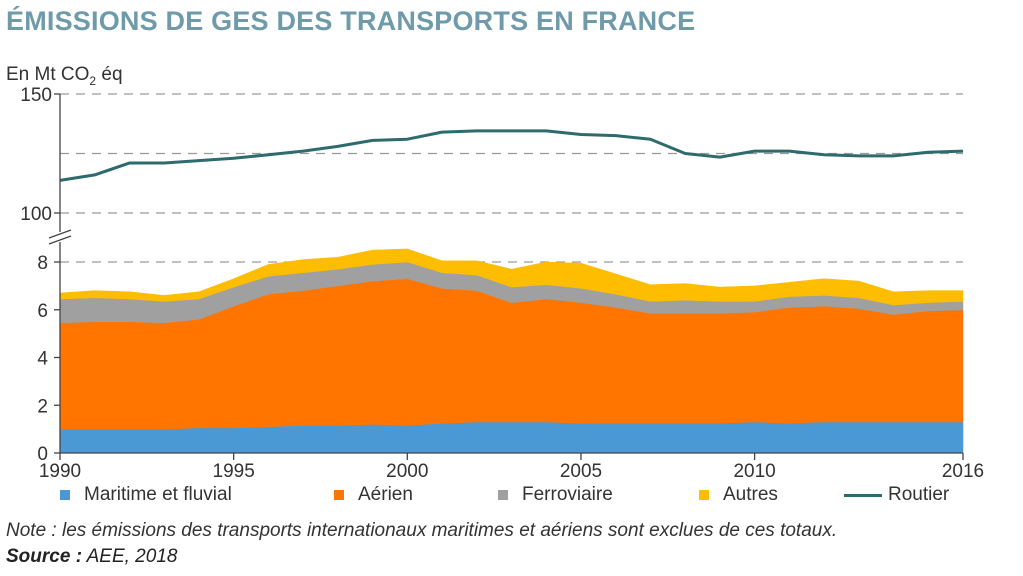 This screenshot has width=1023, height=576. Describe the element at coordinates (44, 556) in the screenshot. I see `source-label: Source :` at that location.